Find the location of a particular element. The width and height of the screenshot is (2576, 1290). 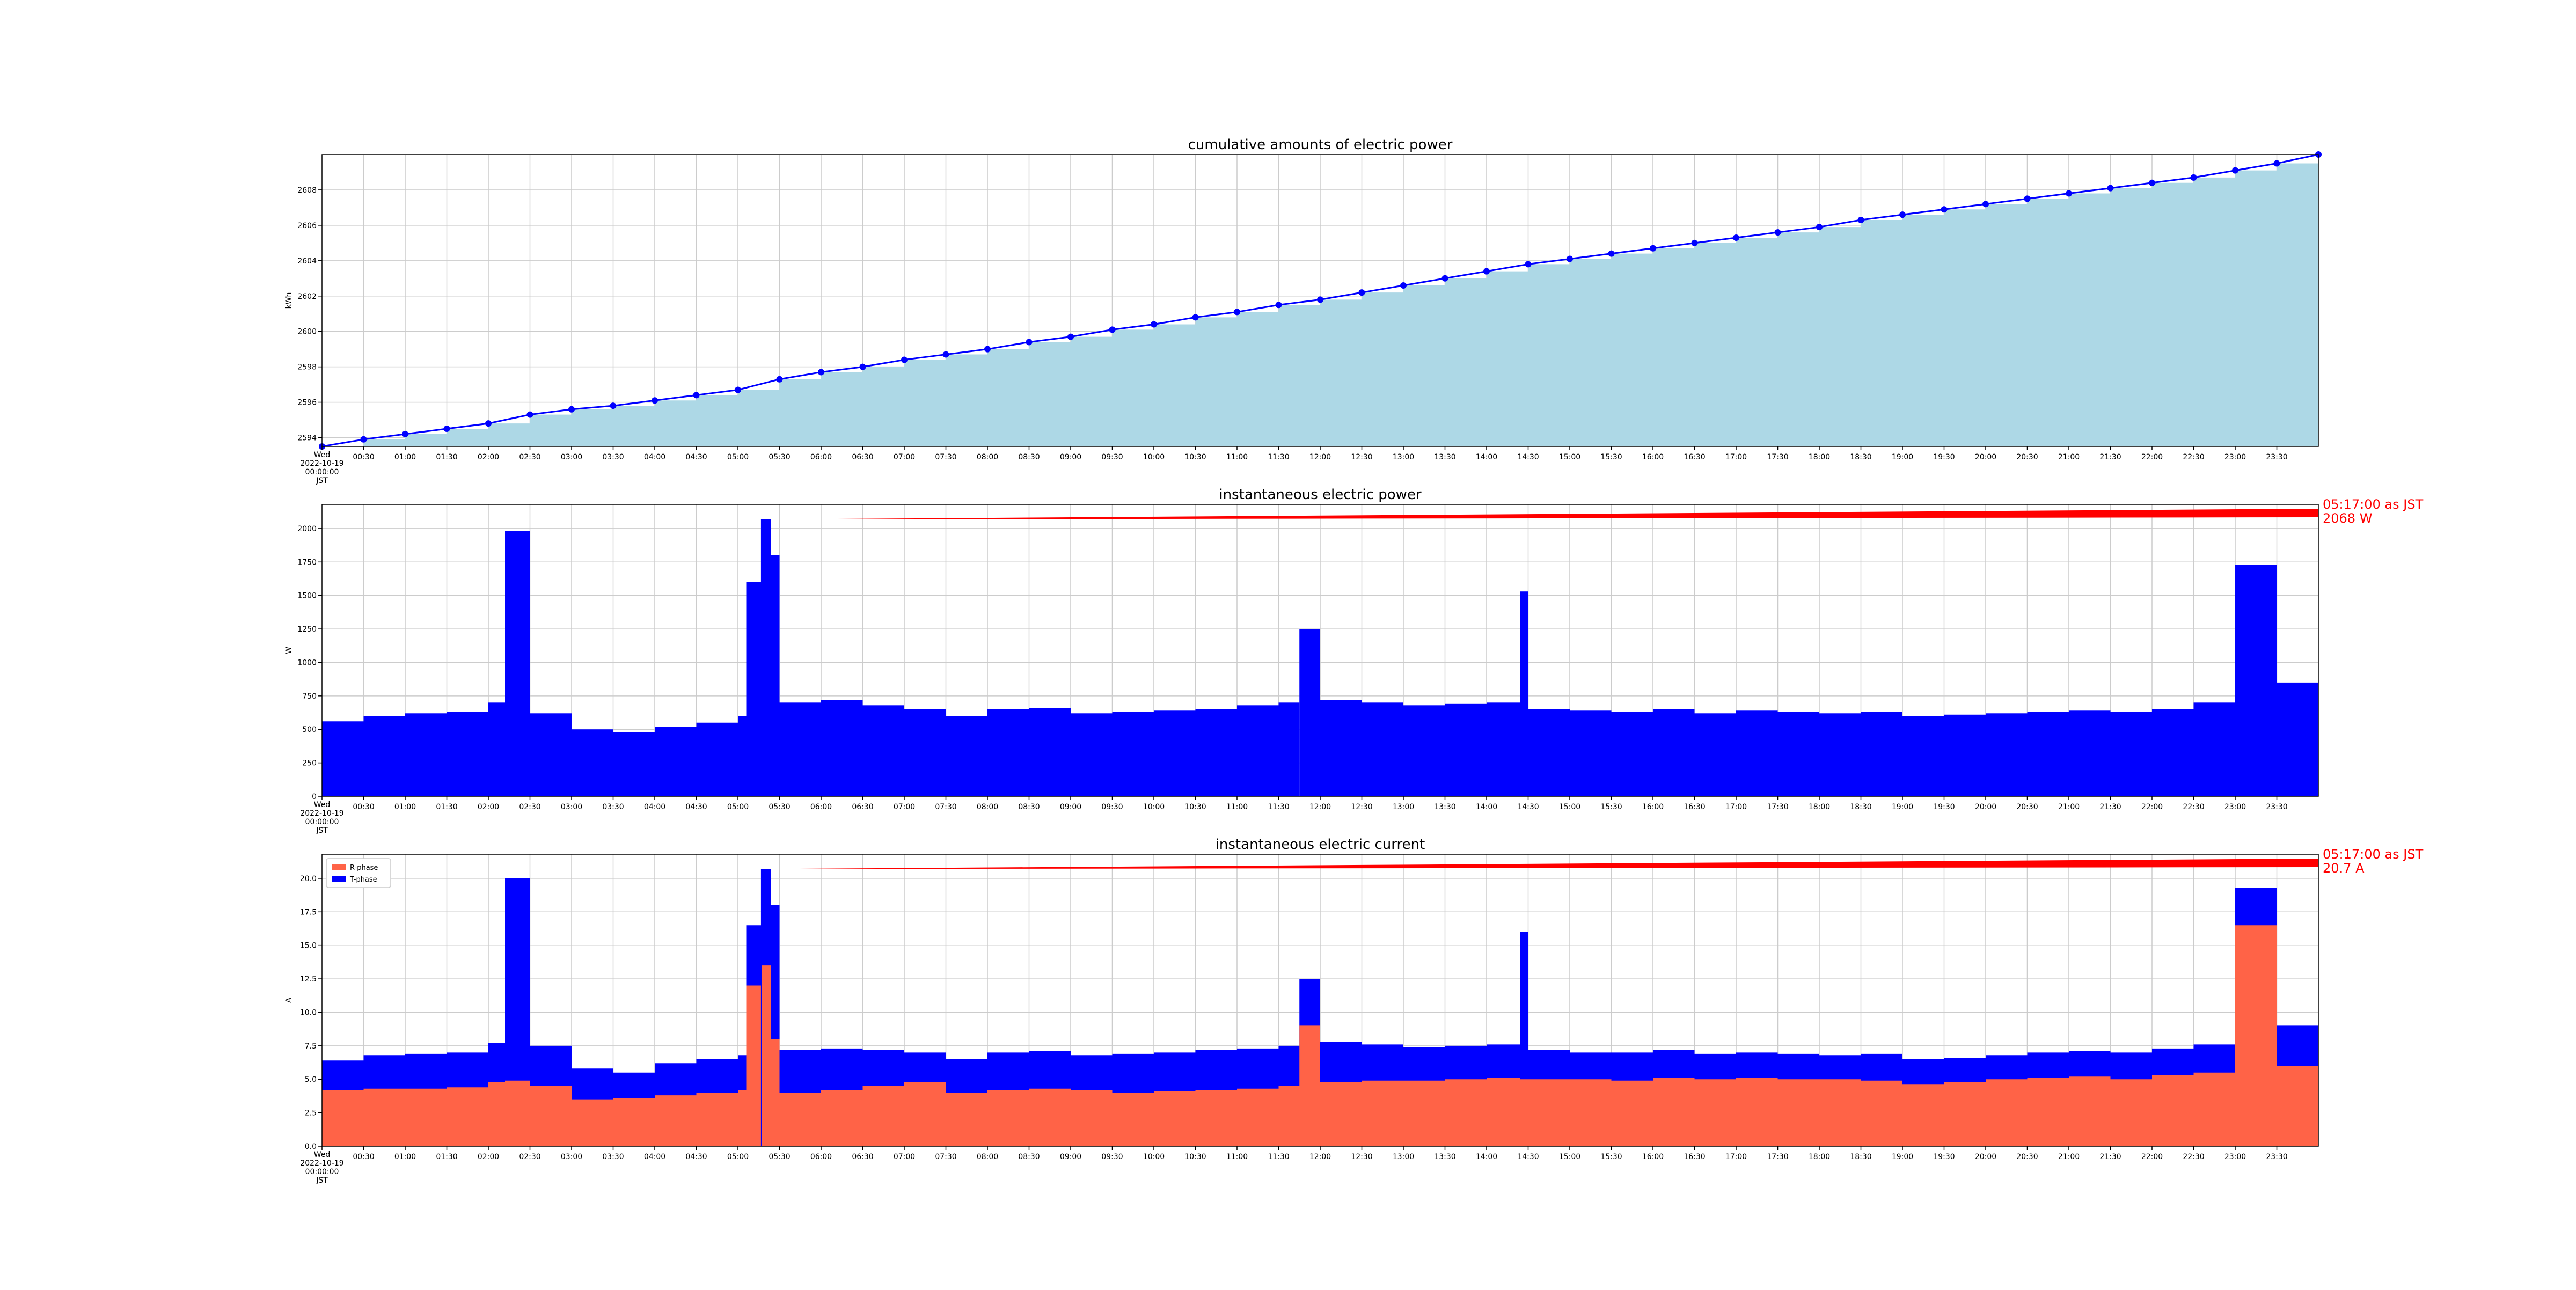

x-tick-label: 03:00 is located at coordinates (571, 457).